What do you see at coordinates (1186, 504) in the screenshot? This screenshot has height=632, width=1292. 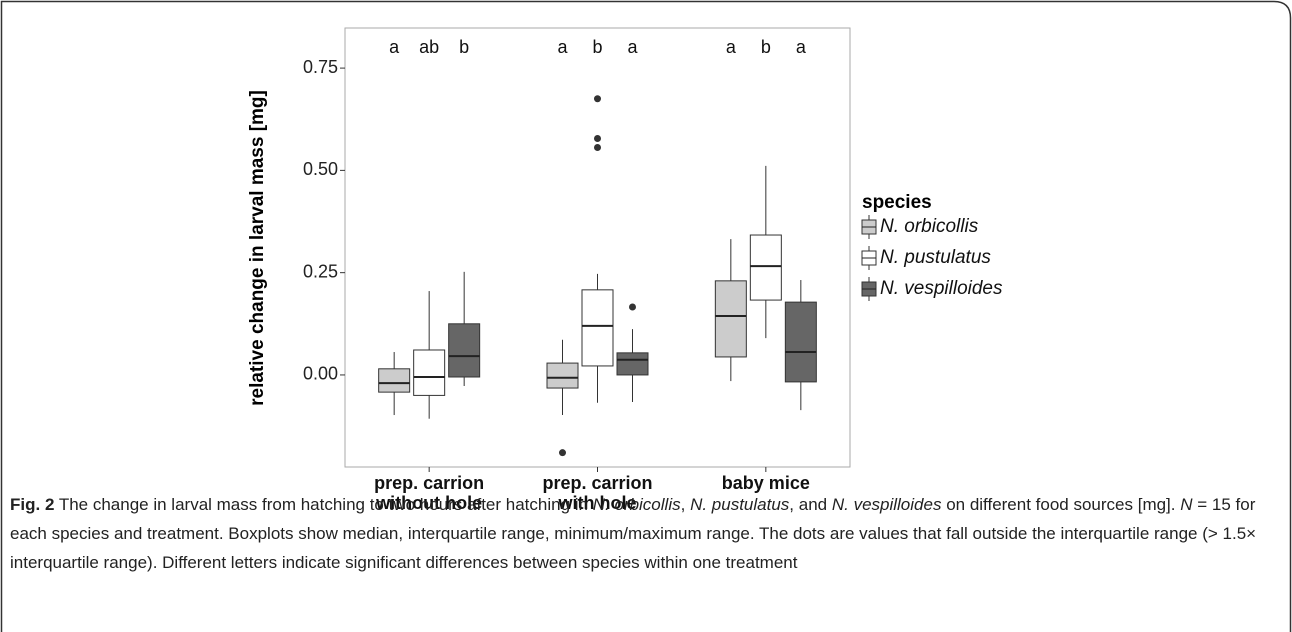 I see `caption-n: N` at bounding box center [1186, 504].